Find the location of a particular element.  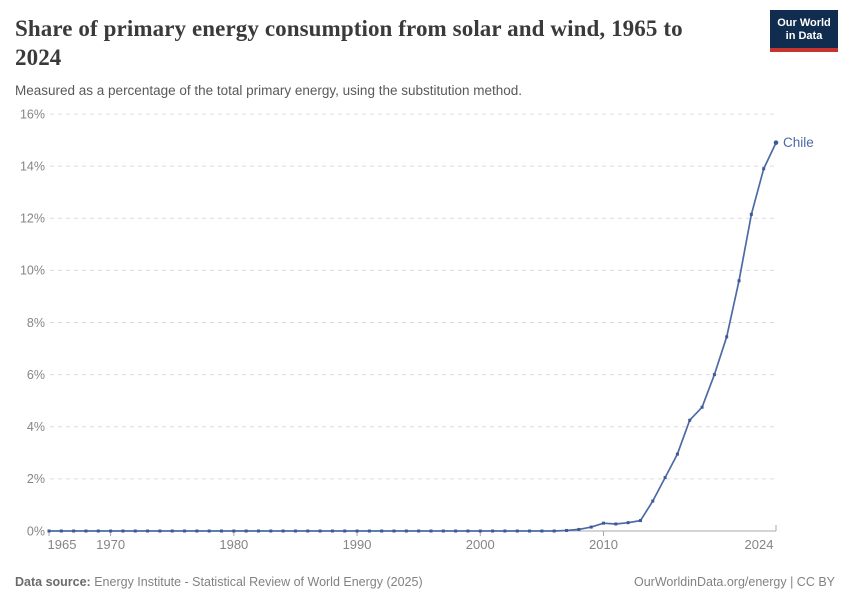

x-axis-tick-label: 1980 is located at coordinates (233, 544).